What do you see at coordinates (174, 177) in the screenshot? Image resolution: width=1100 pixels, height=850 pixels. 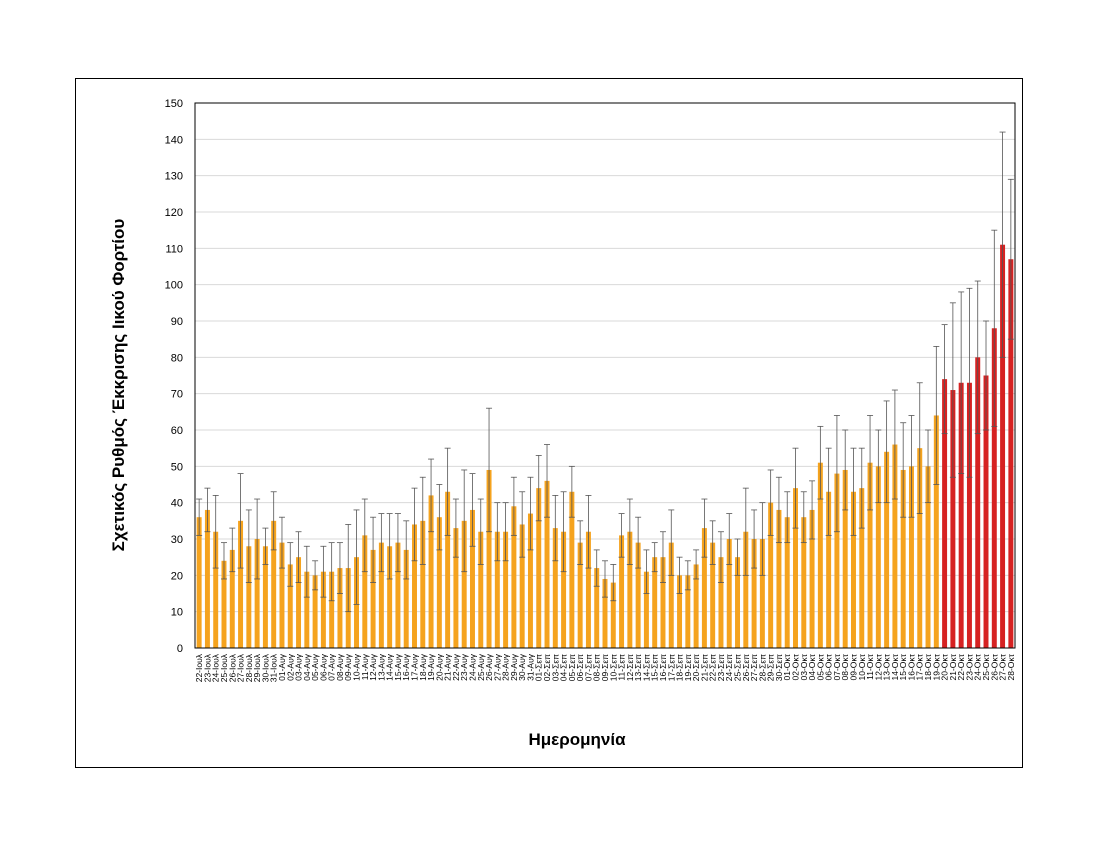 I see `y-tick-label: 130` at bounding box center [174, 177].